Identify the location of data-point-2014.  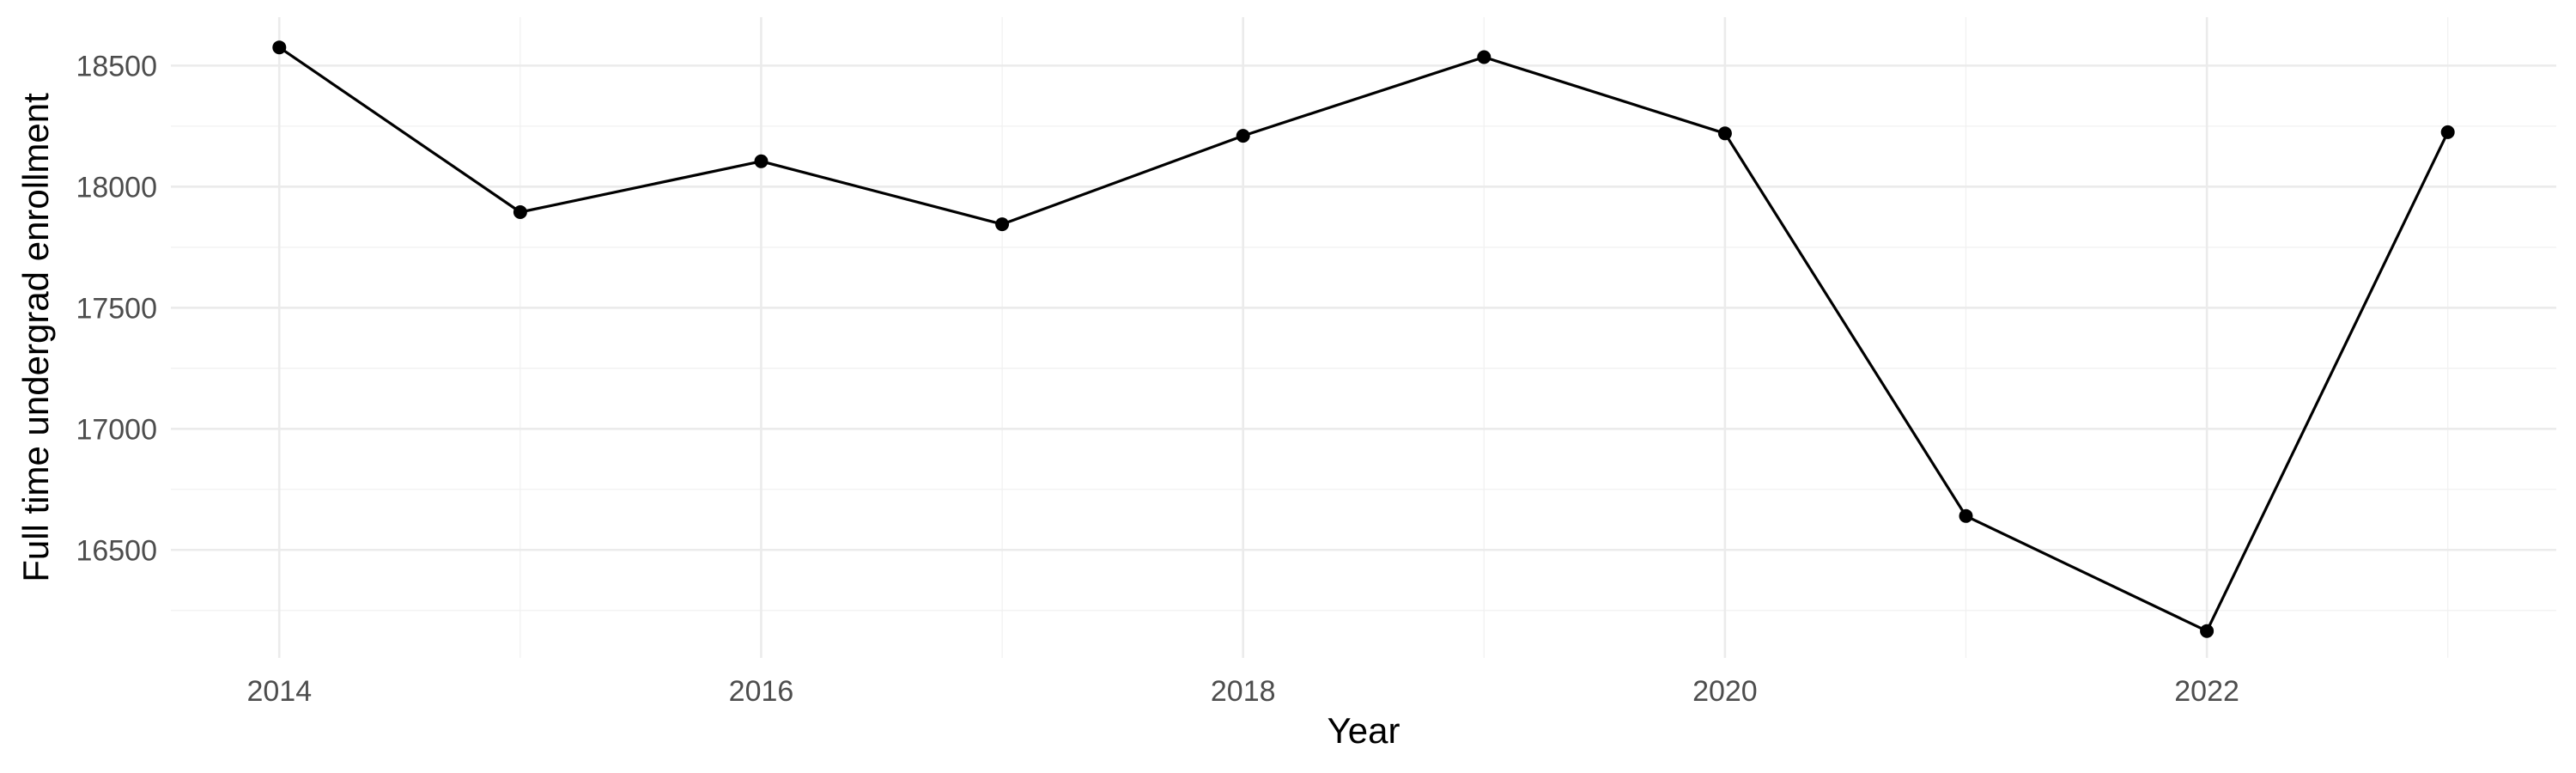
(280, 47).